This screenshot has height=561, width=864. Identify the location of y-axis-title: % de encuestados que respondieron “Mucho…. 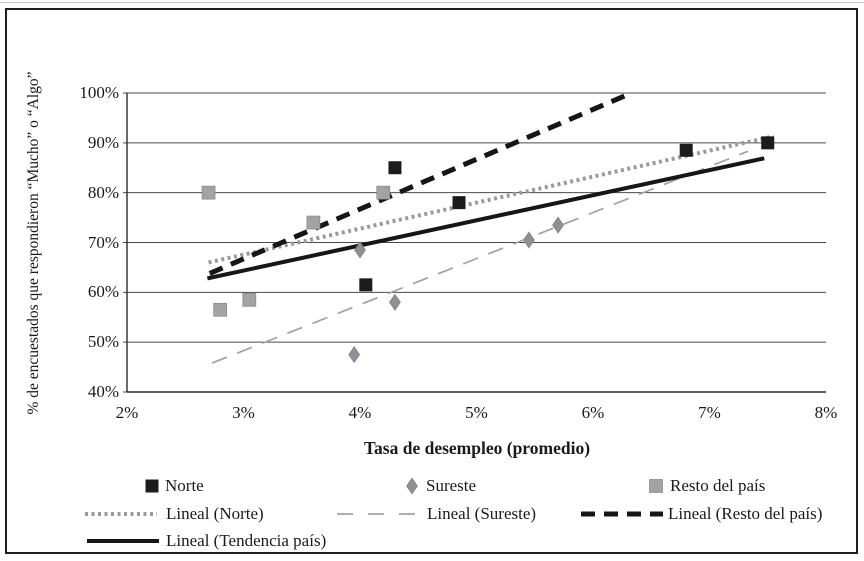
(33, 243).